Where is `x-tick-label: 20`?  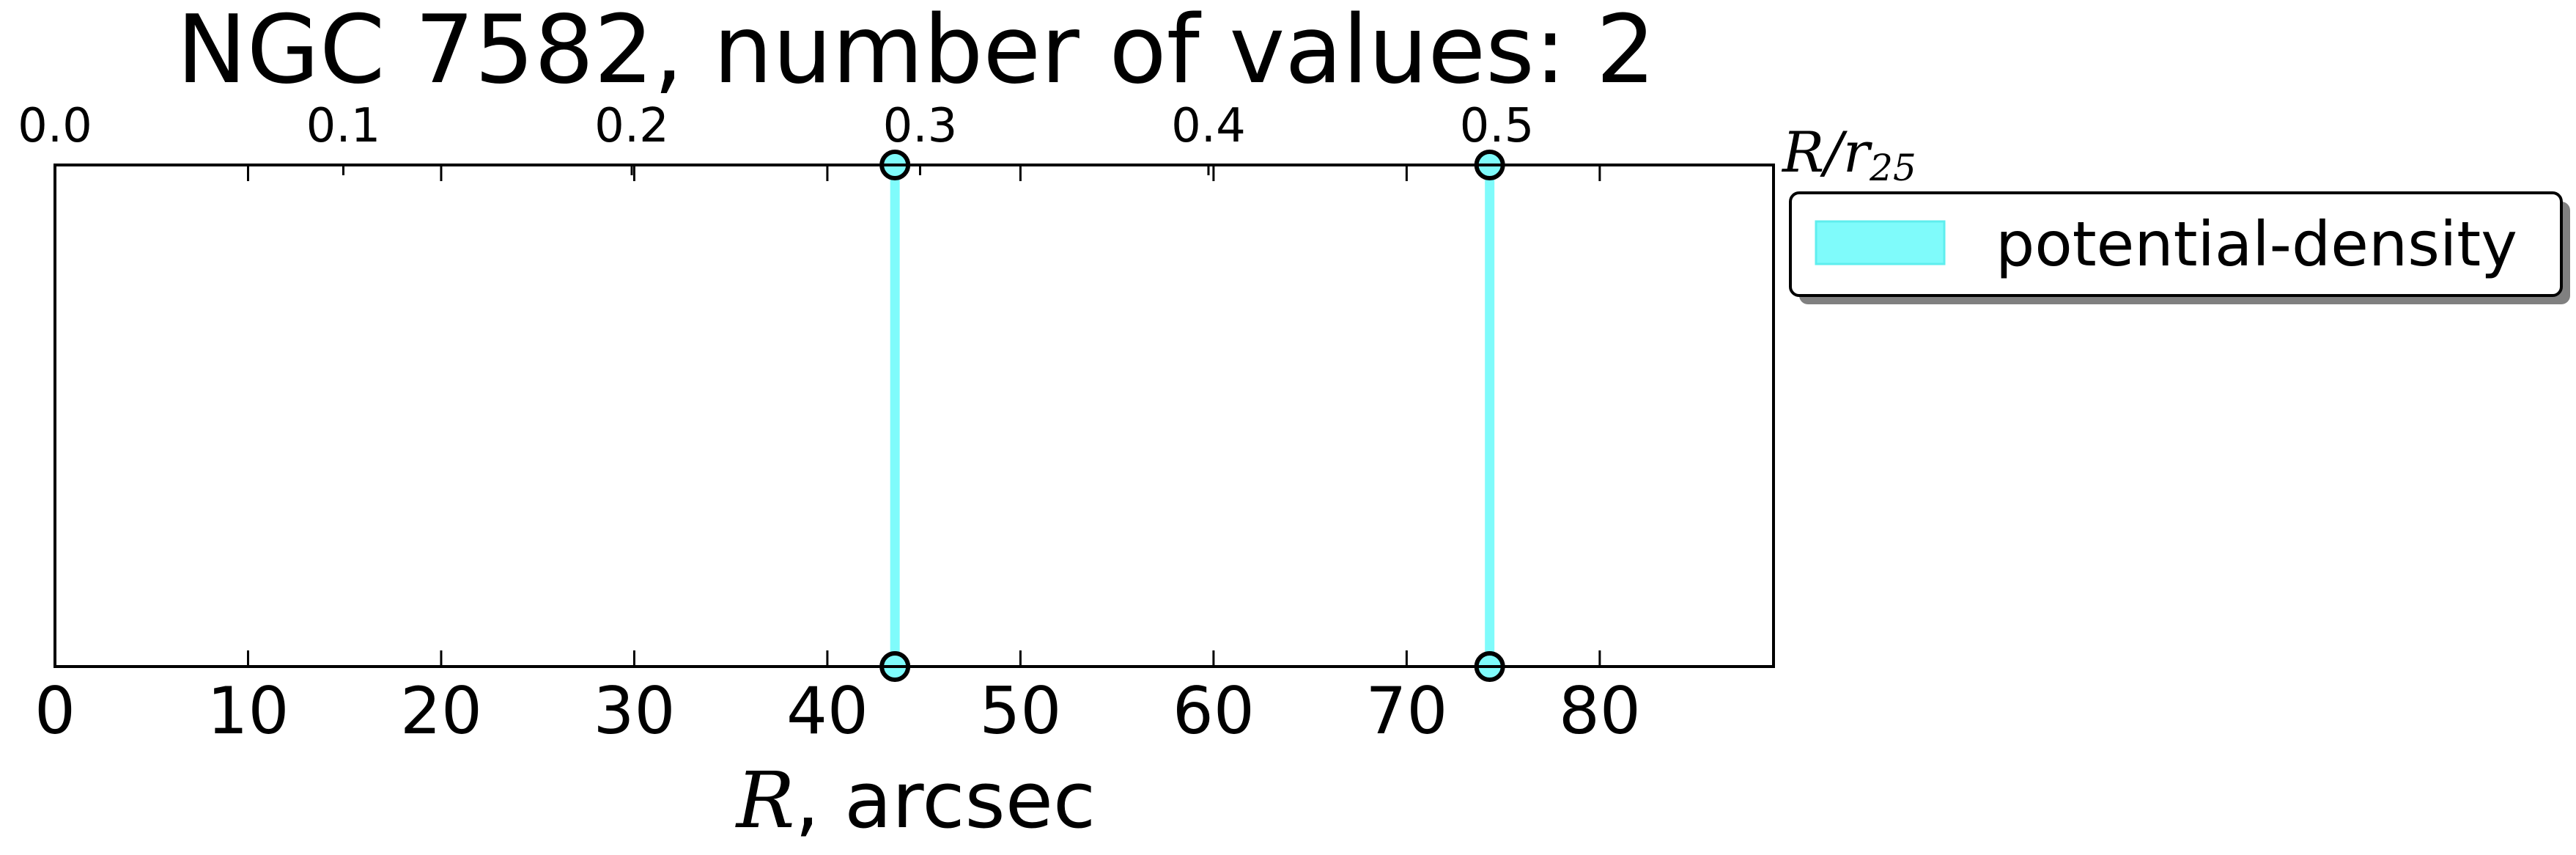 x-tick-label: 20 is located at coordinates (441, 711).